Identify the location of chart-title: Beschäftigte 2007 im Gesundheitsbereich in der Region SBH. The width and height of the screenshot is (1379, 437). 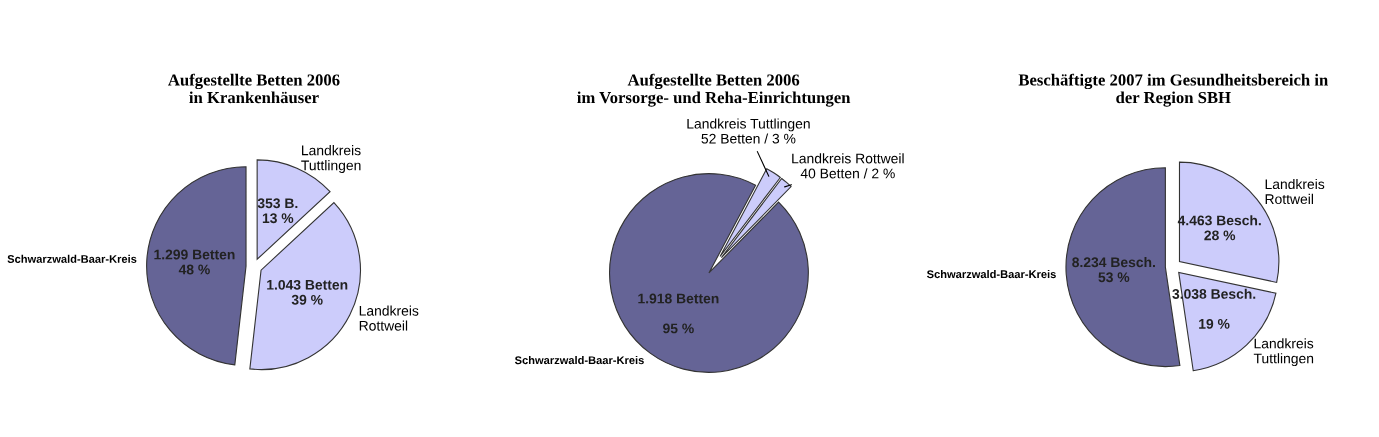
(1173, 90).